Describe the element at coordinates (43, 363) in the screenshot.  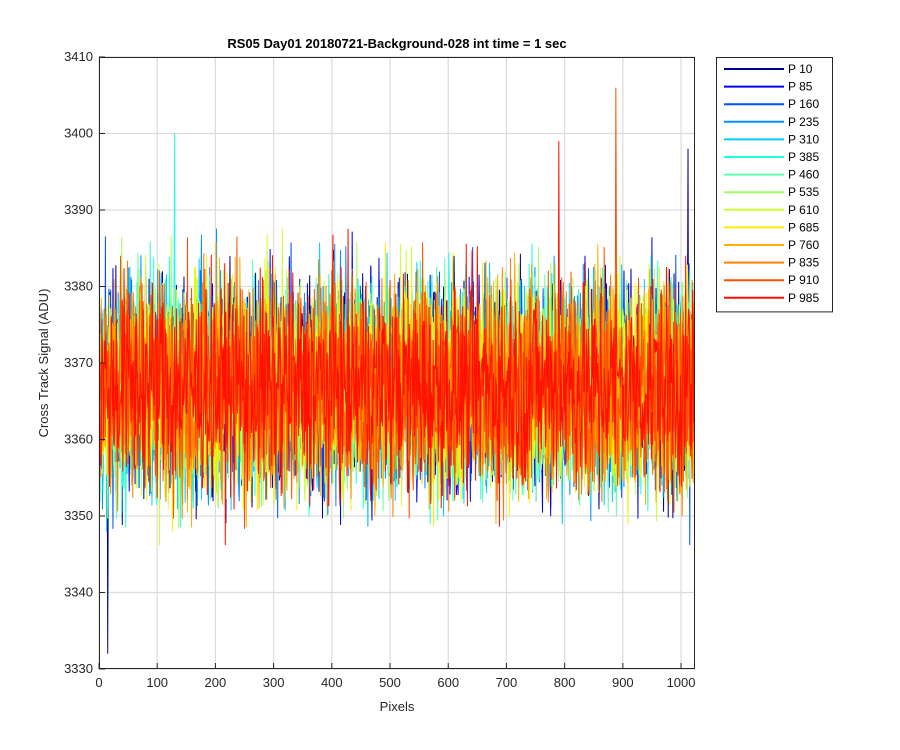
I see `y-axis-label: Cross Track Signal (ADU)` at that location.